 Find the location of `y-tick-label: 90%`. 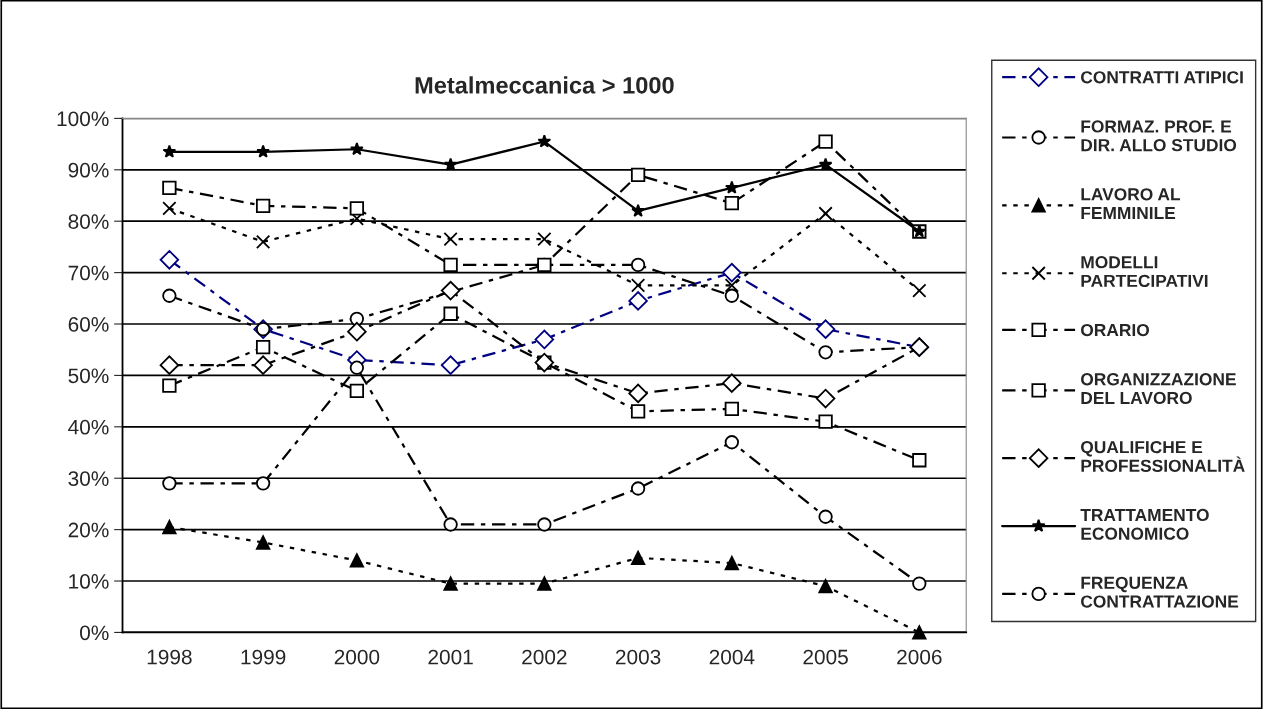

y-tick-label: 90% is located at coordinates (88, 170).